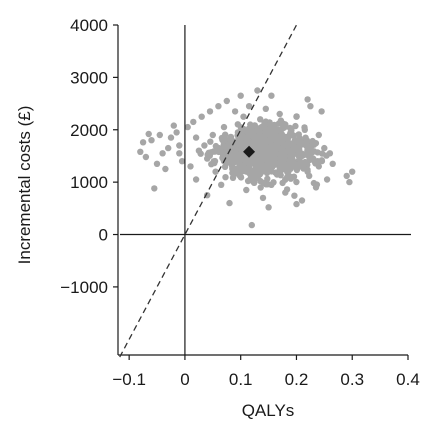 The height and width of the screenshot is (426, 428). I want to click on y-tick-label: 2000, so click(89, 130).